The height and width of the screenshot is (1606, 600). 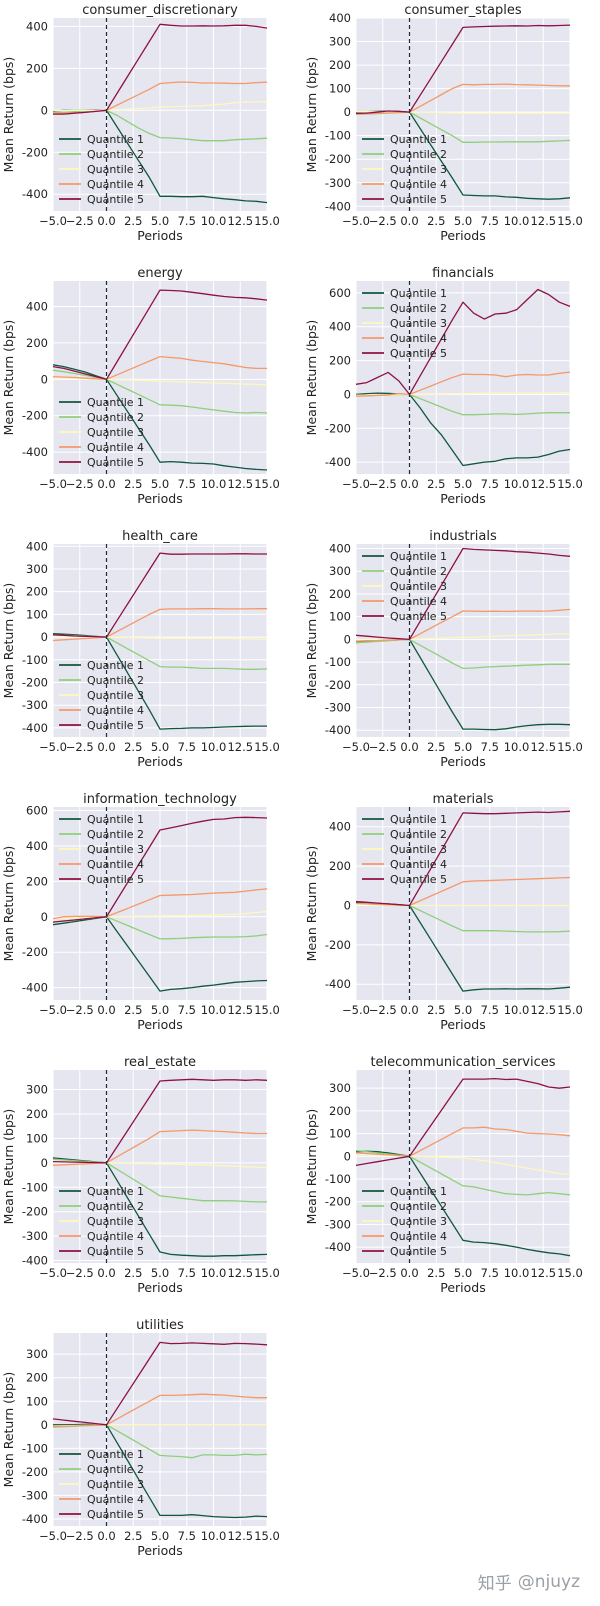 I want to click on panel-title: real_estate, so click(x=160, y=1062).